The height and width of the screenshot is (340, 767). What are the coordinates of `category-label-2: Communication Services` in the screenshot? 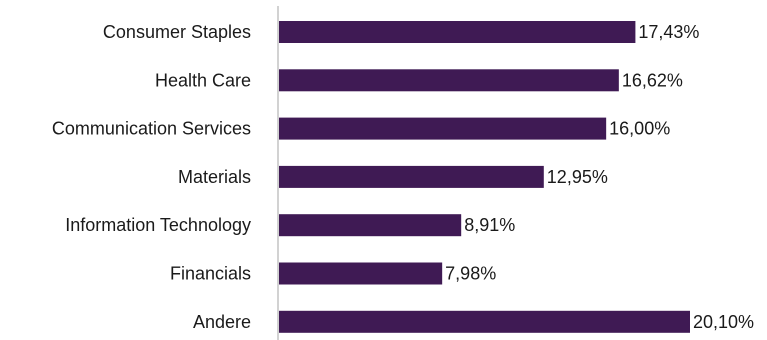 It's located at (151, 129).